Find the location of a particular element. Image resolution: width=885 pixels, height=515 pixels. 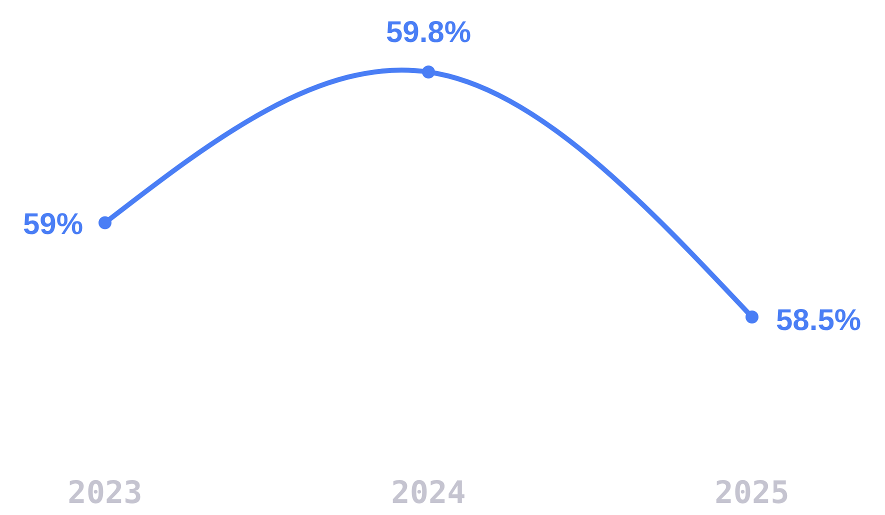

x-tick-label: 2025 is located at coordinates (752, 493).